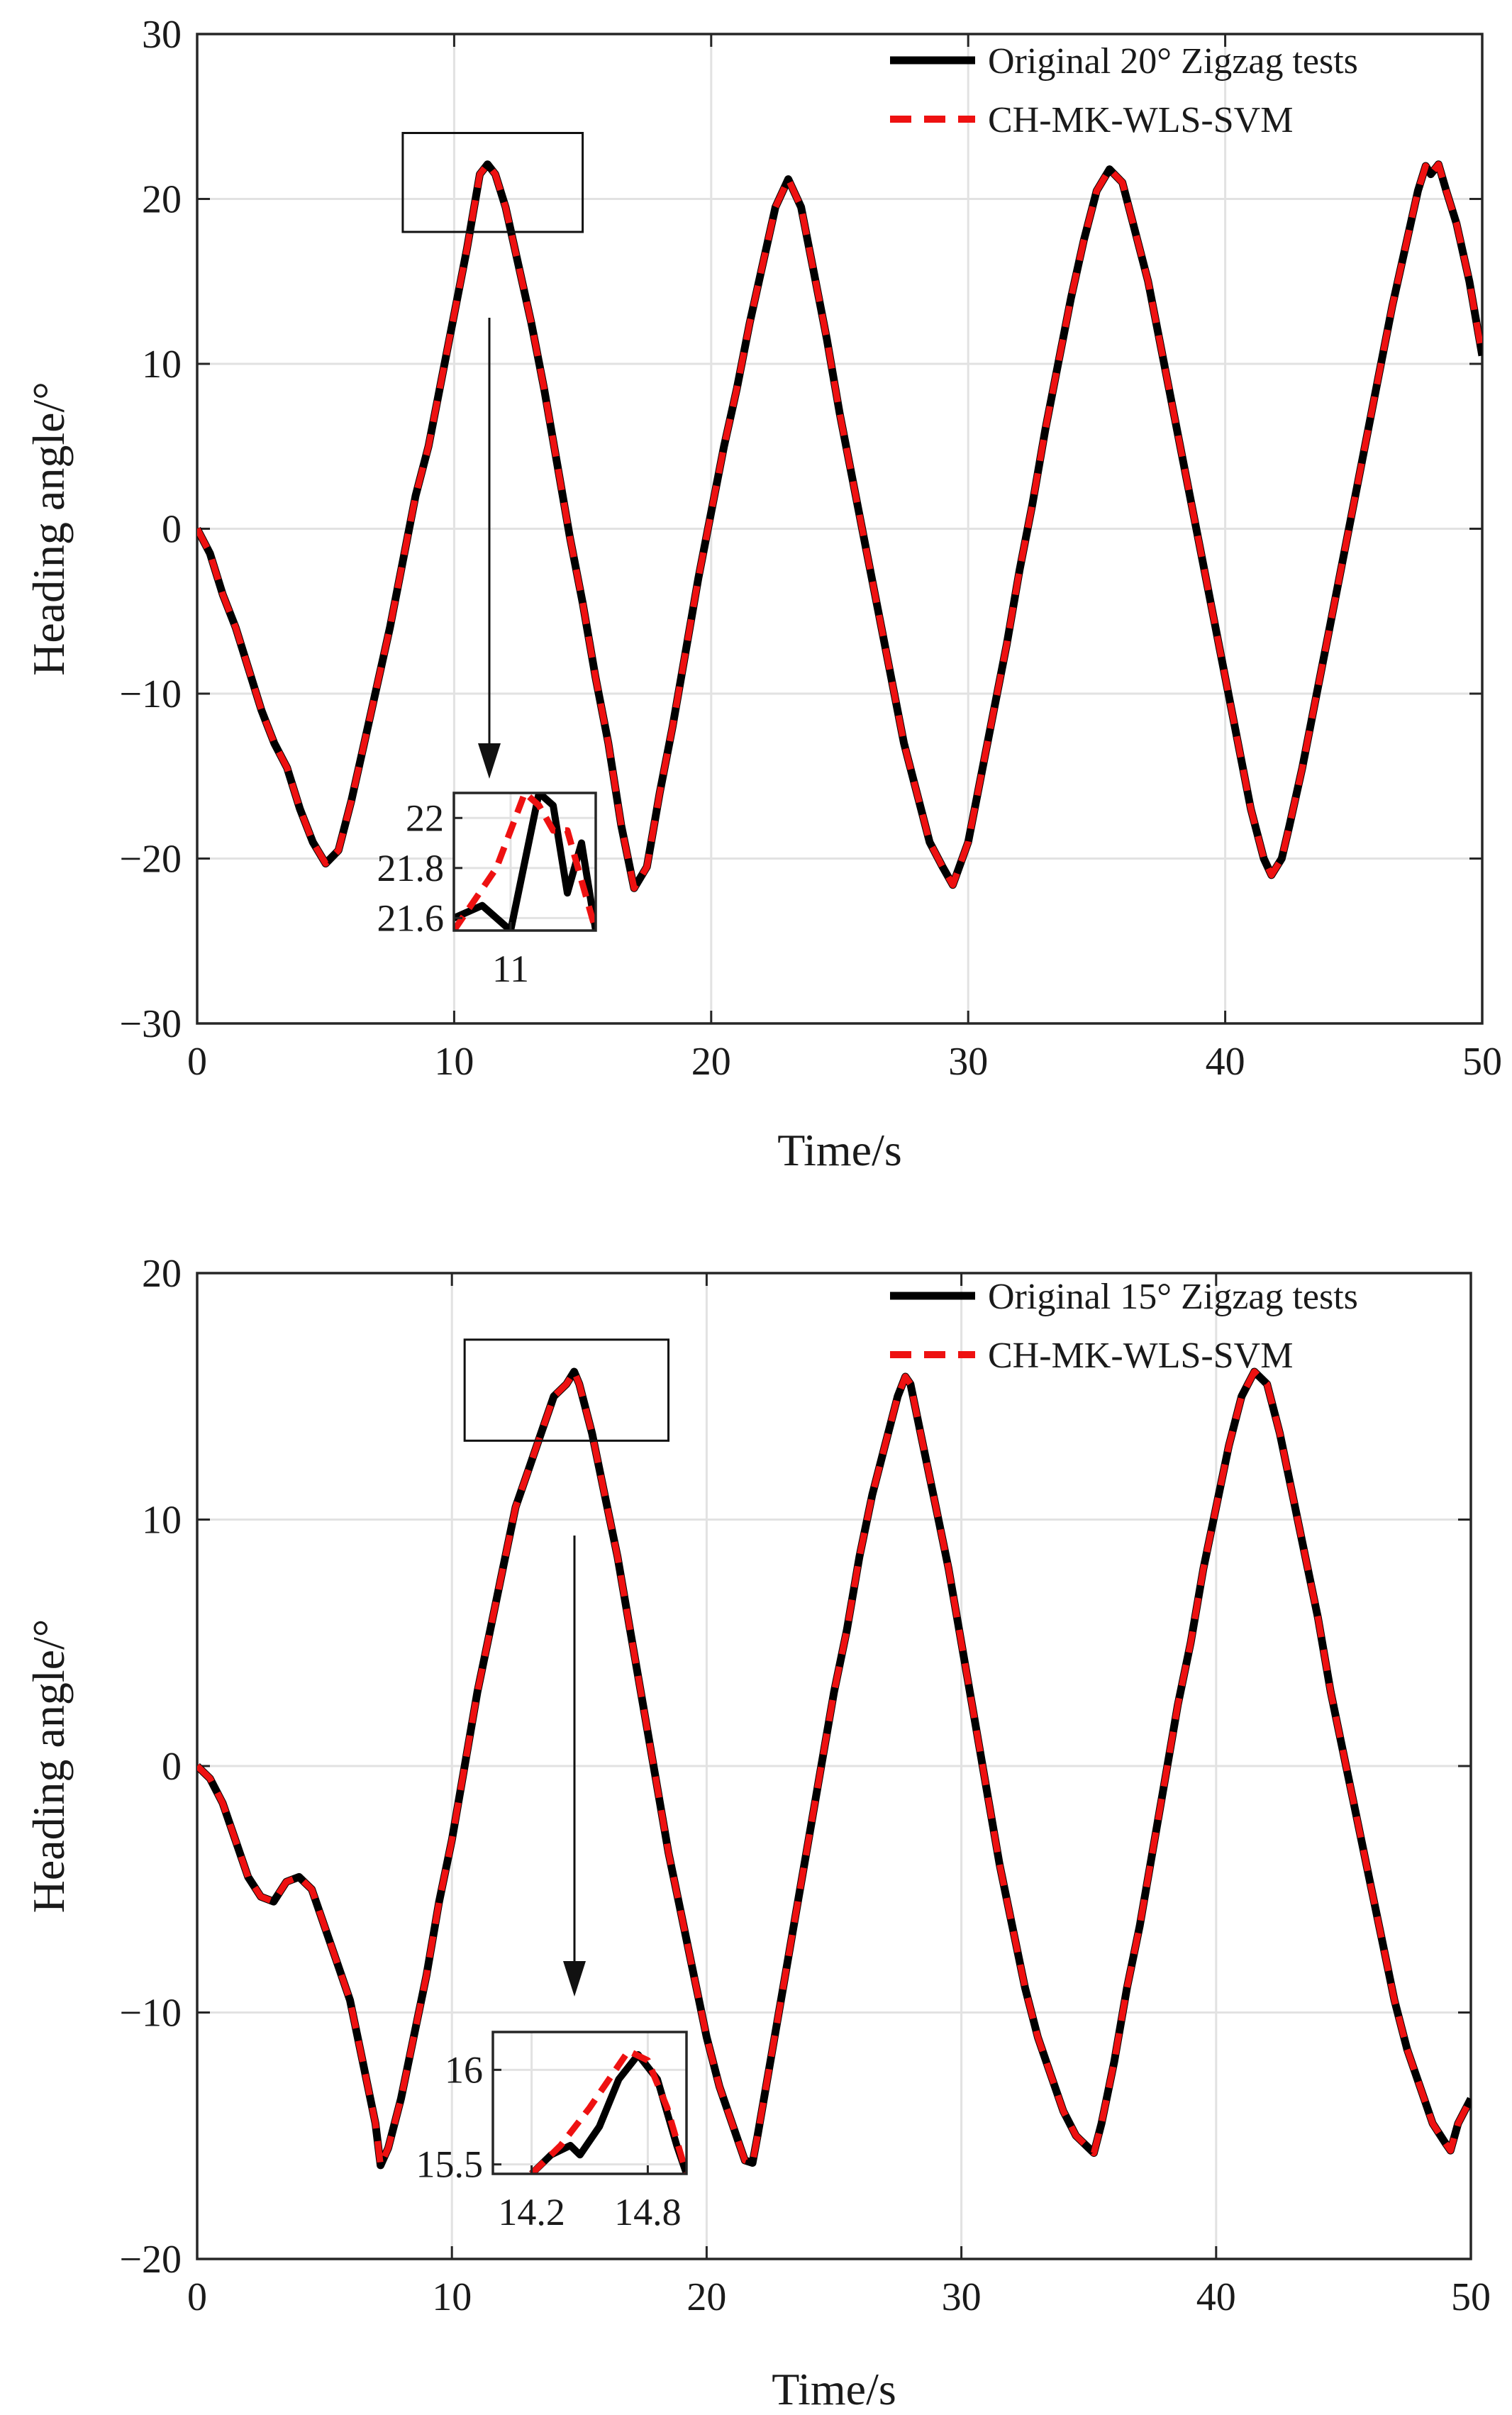  I want to click on legend-label-original: Original 15° Zigzag tests, so click(1173, 1297).